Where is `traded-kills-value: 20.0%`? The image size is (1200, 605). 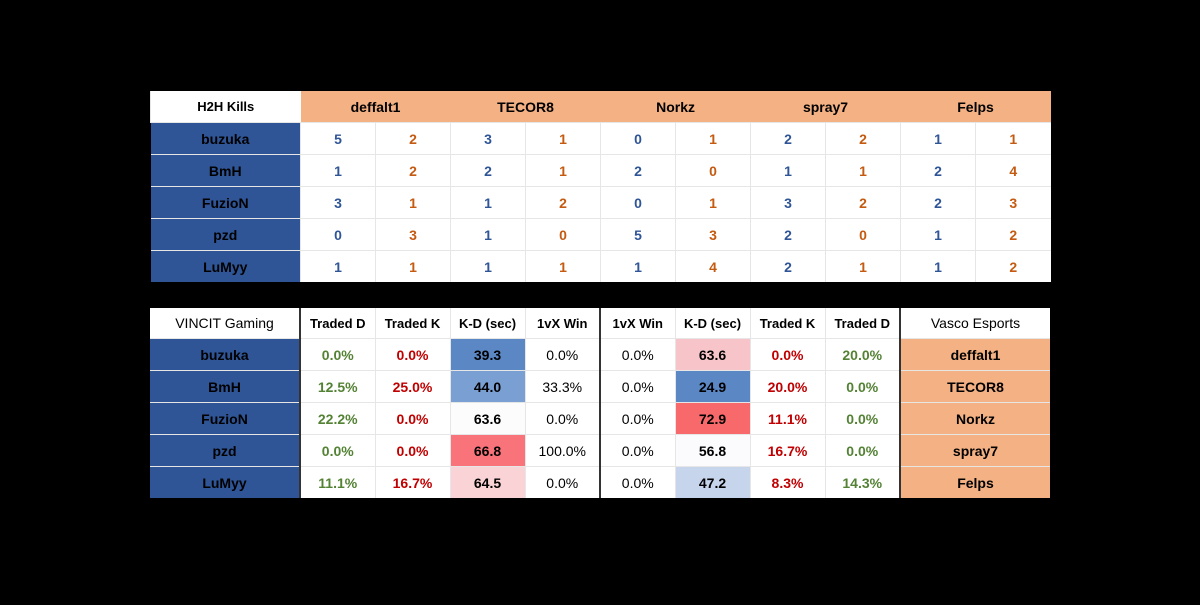
traded-kills-value: 20.0% is located at coordinates (787, 386).